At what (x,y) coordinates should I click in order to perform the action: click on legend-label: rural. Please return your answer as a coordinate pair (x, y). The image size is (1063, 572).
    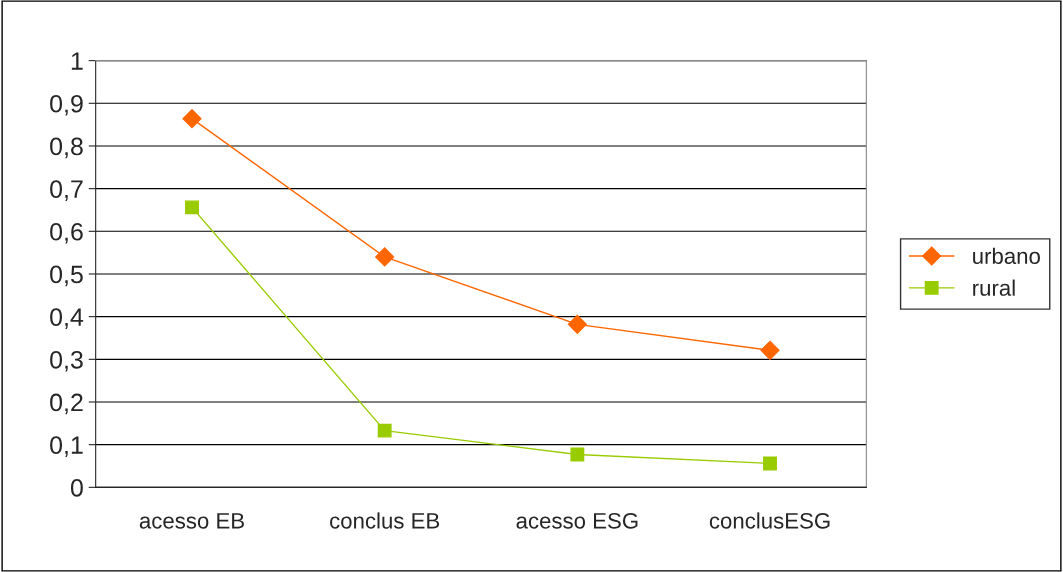
    Looking at the image, I should click on (994, 287).